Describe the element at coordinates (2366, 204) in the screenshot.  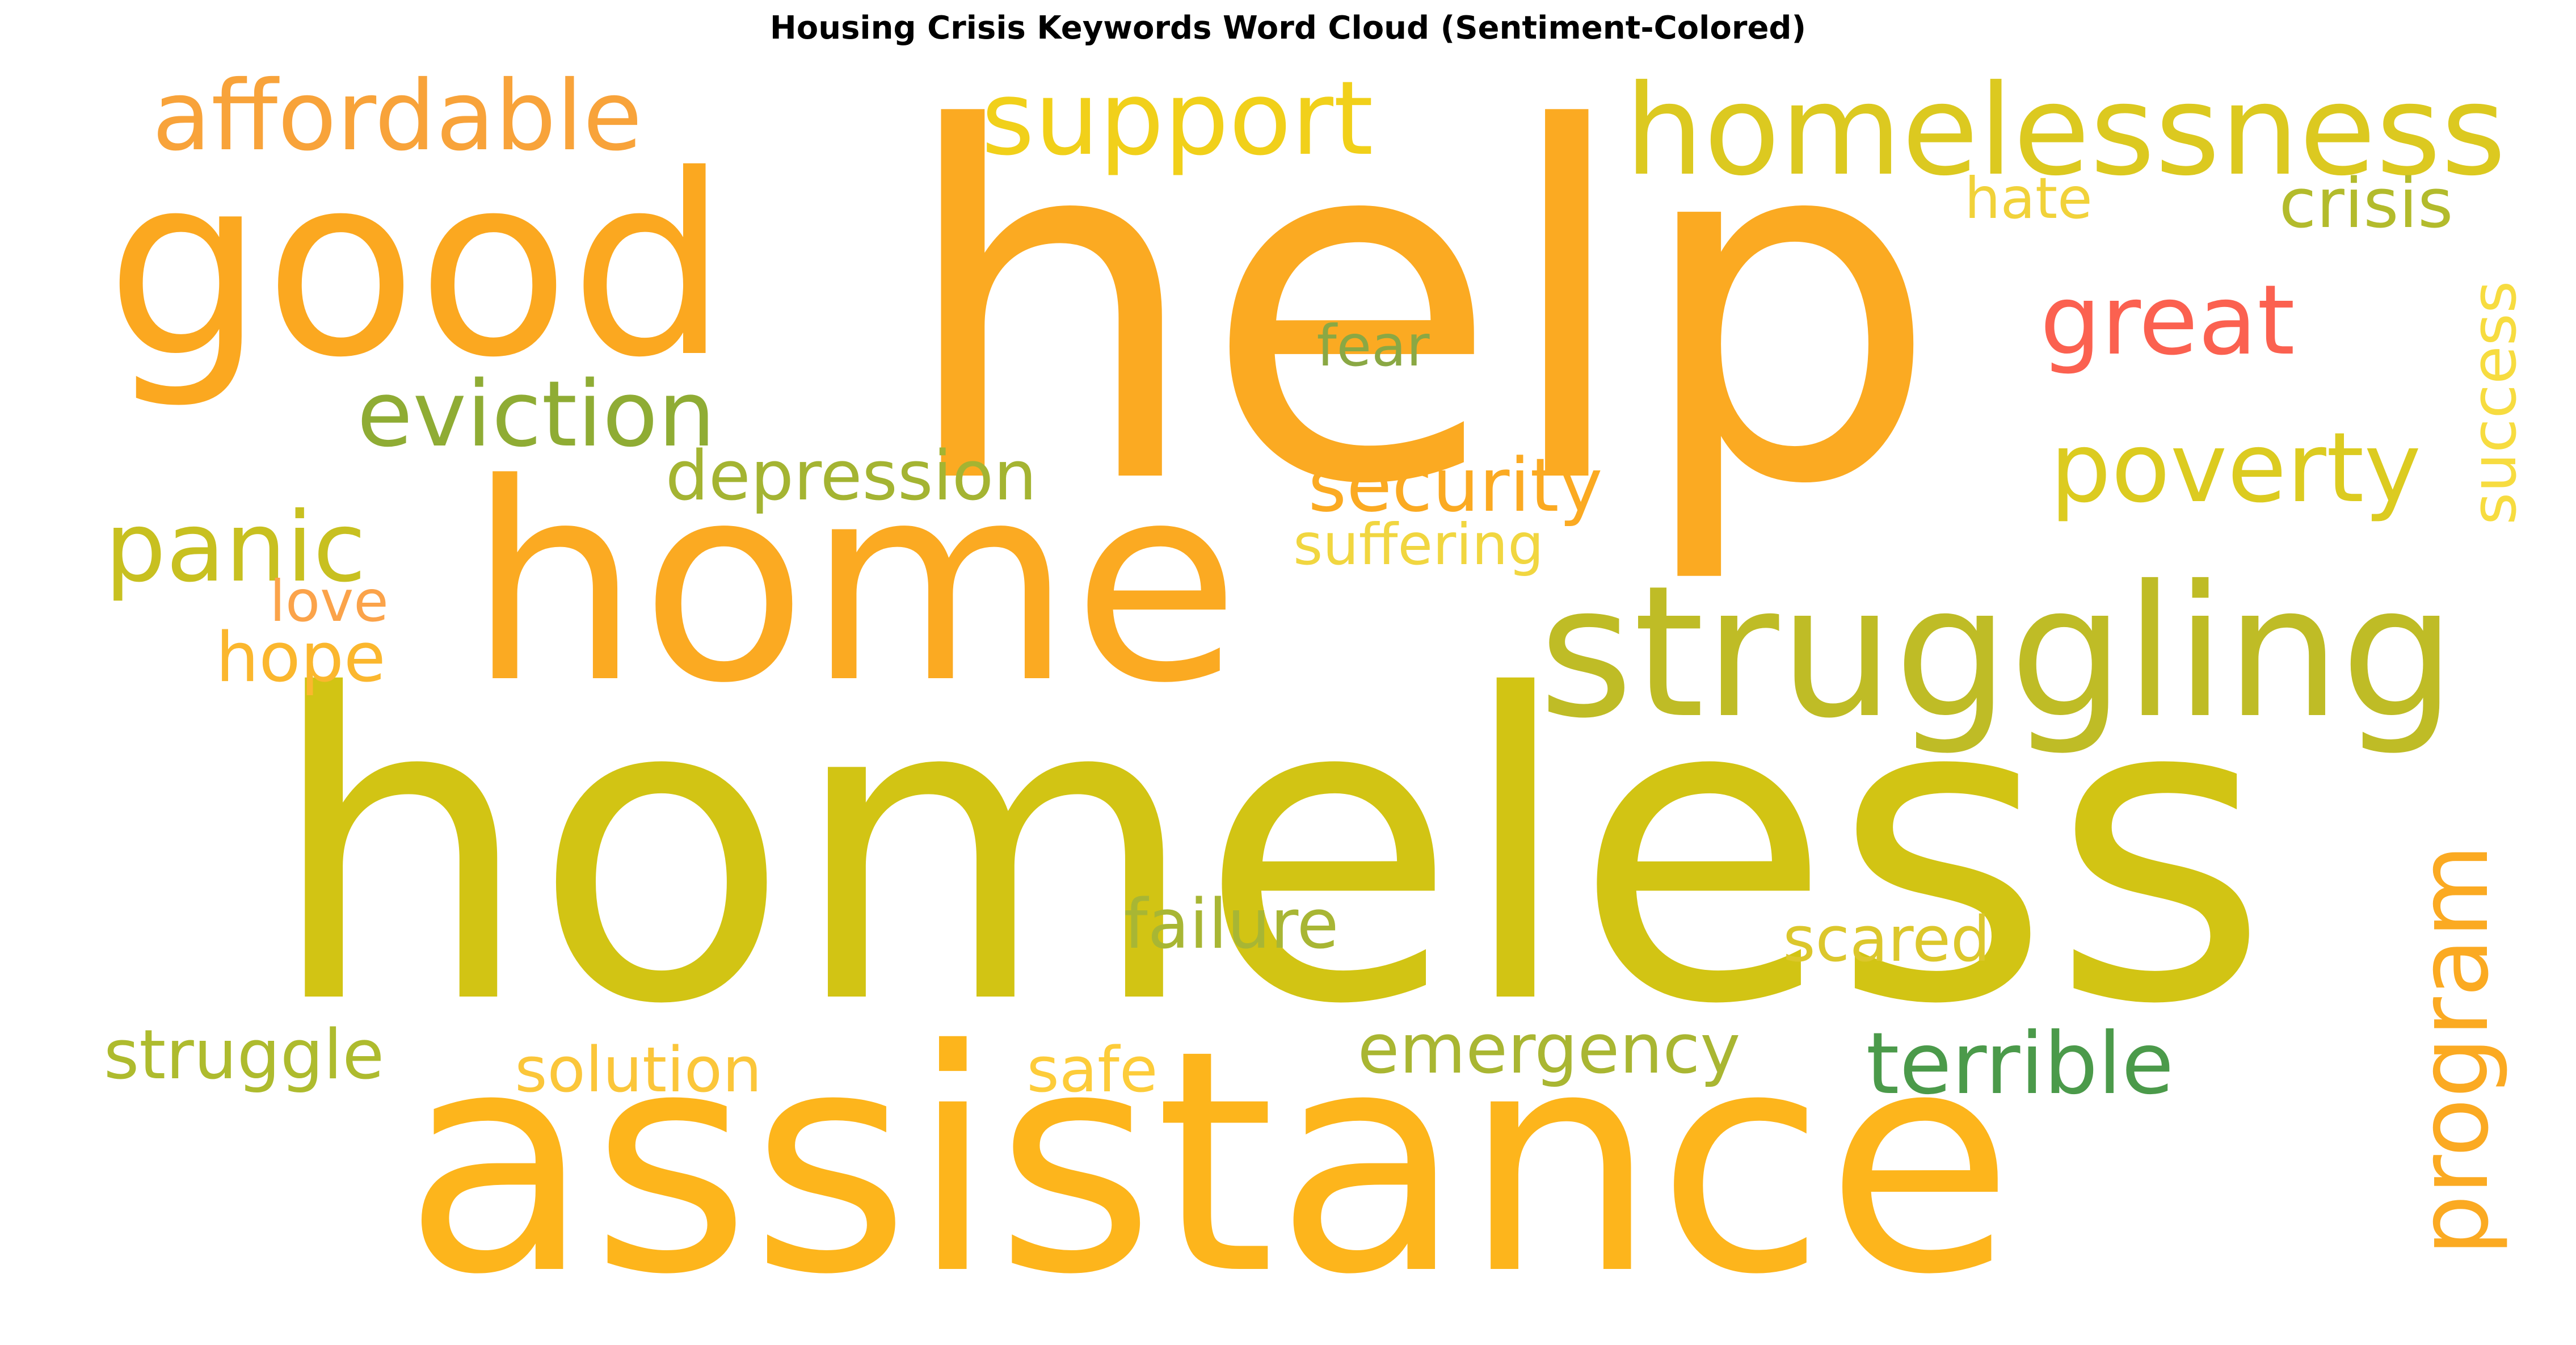
I see `word-crisis: crisis` at that location.